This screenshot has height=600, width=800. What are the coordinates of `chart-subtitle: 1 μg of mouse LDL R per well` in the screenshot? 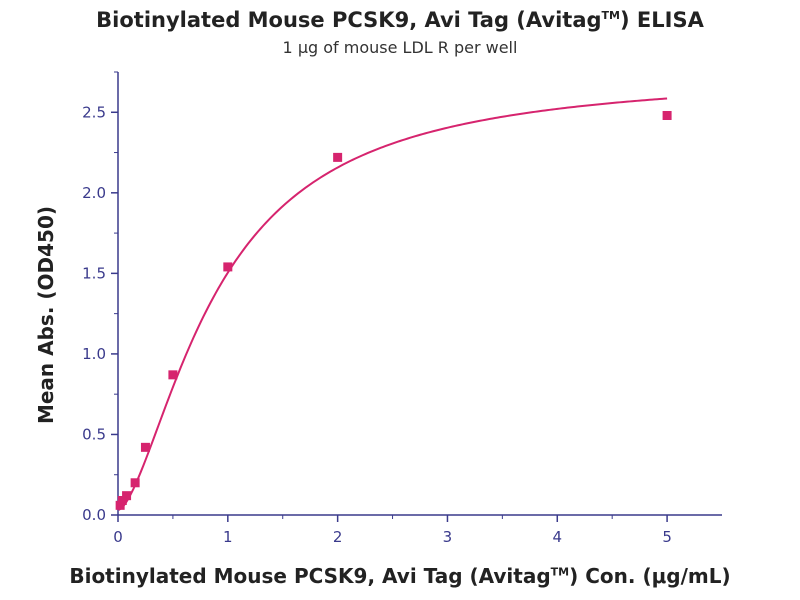 It's located at (400, 47).